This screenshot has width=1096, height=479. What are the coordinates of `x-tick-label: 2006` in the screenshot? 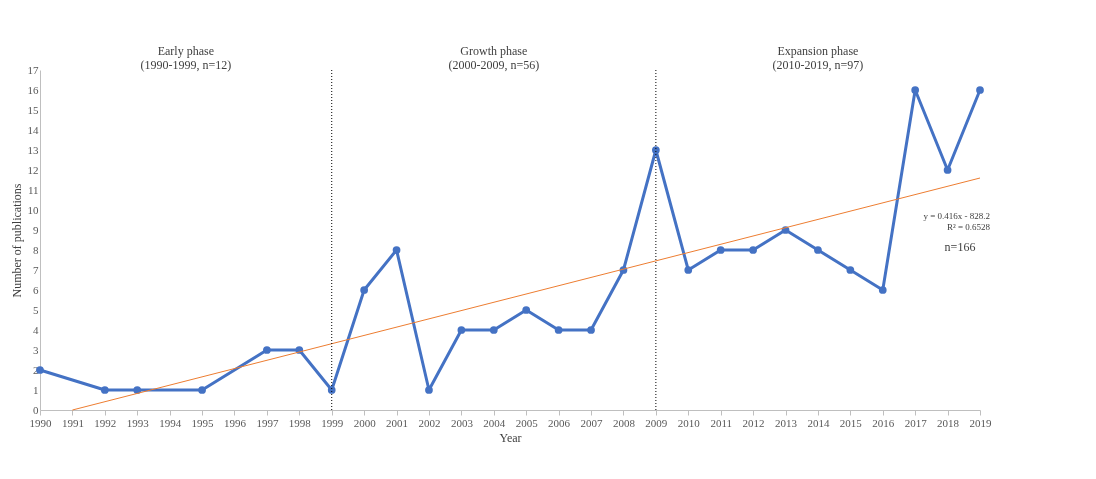 It's located at (559, 422).